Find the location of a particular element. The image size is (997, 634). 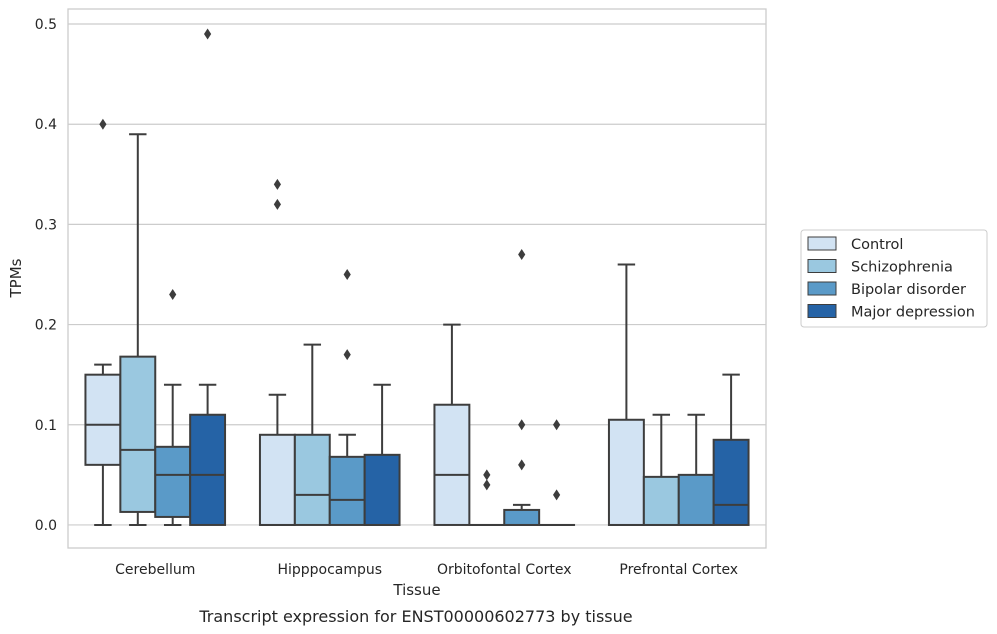

legend-label: Major depression is located at coordinates (913, 313).